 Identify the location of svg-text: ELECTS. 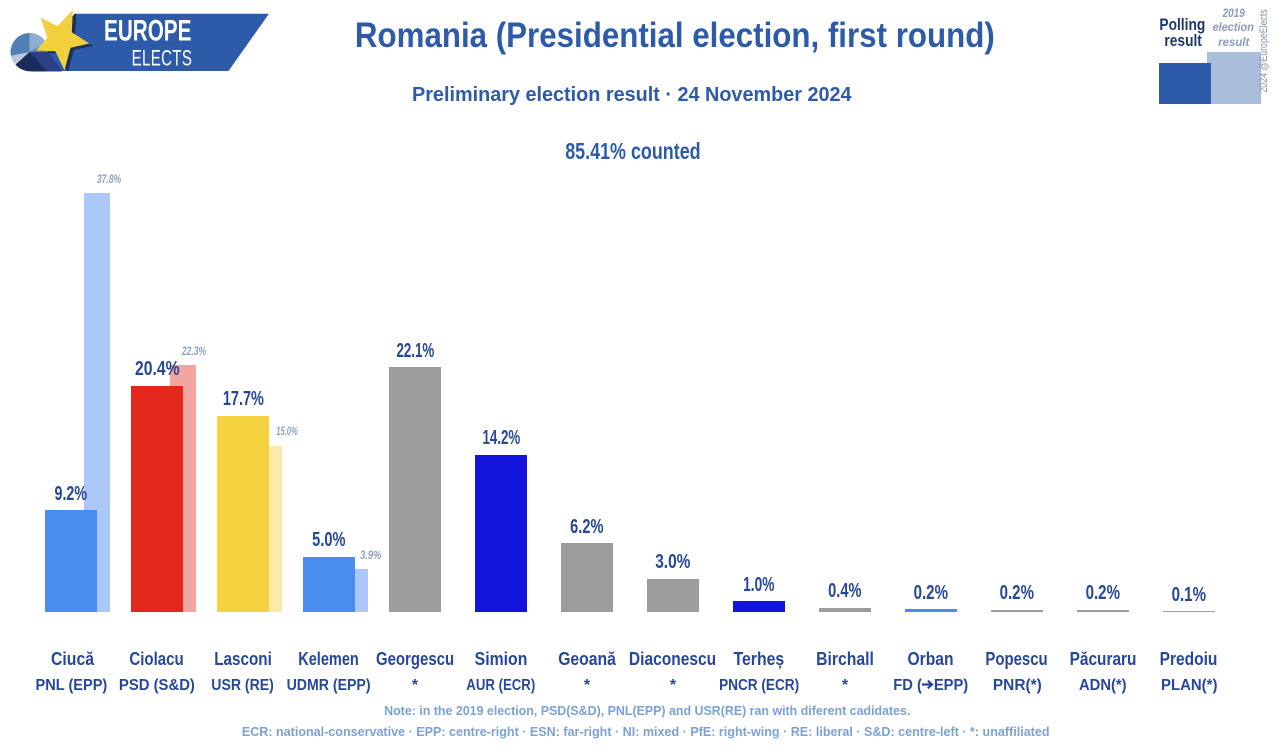
(162, 59).